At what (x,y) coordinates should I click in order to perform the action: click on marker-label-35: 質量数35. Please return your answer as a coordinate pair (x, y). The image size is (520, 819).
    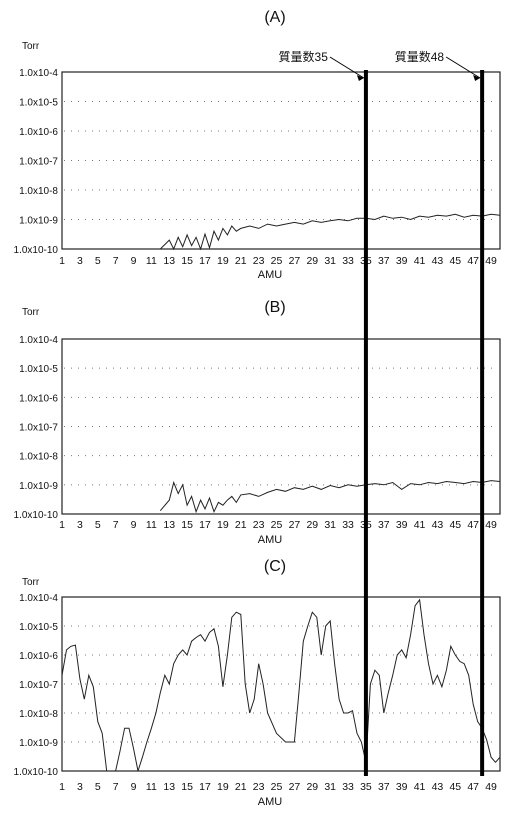
    Looking at the image, I should click on (304, 56).